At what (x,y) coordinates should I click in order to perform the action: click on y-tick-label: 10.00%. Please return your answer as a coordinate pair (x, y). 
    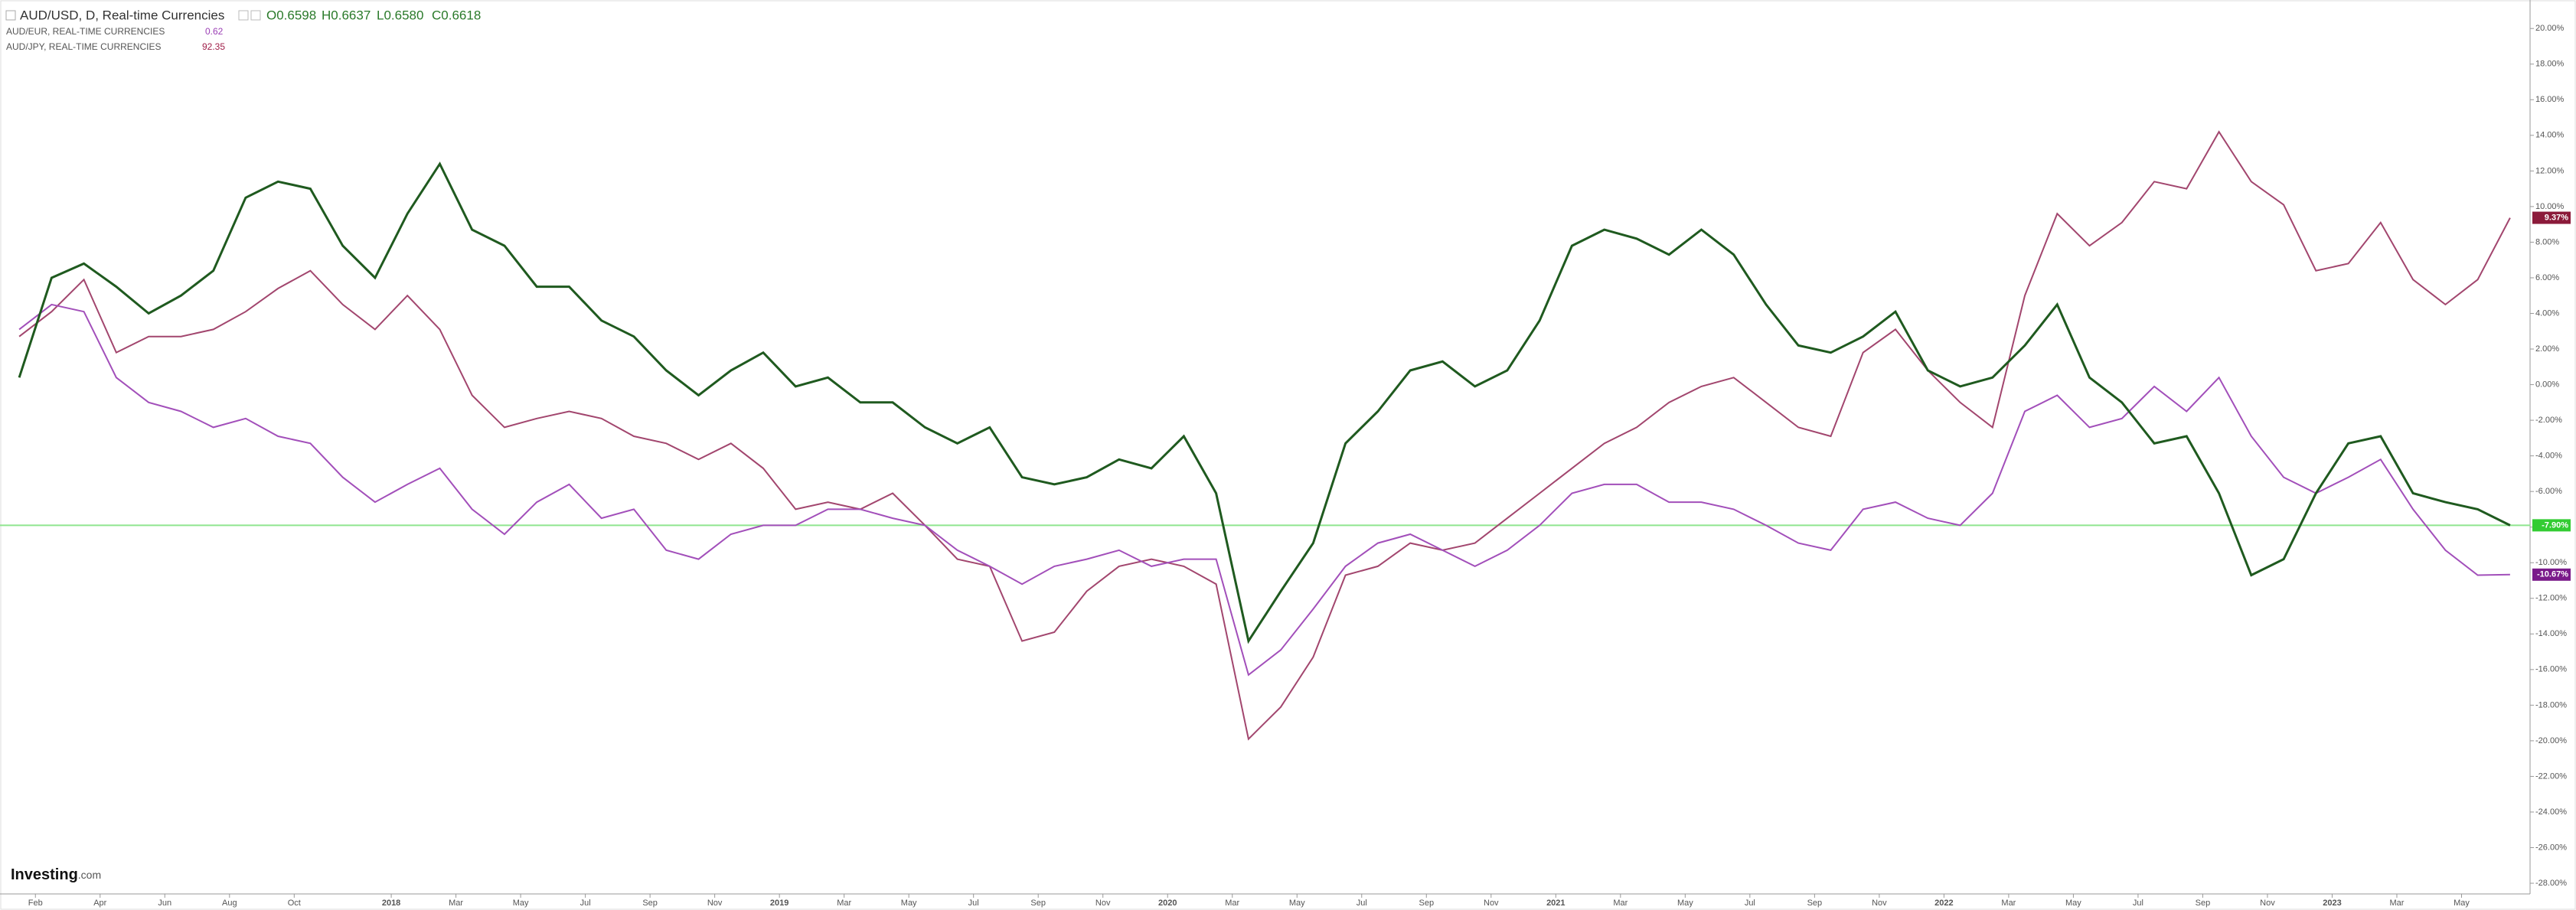
    Looking at the image, I should click on (2550, 206).